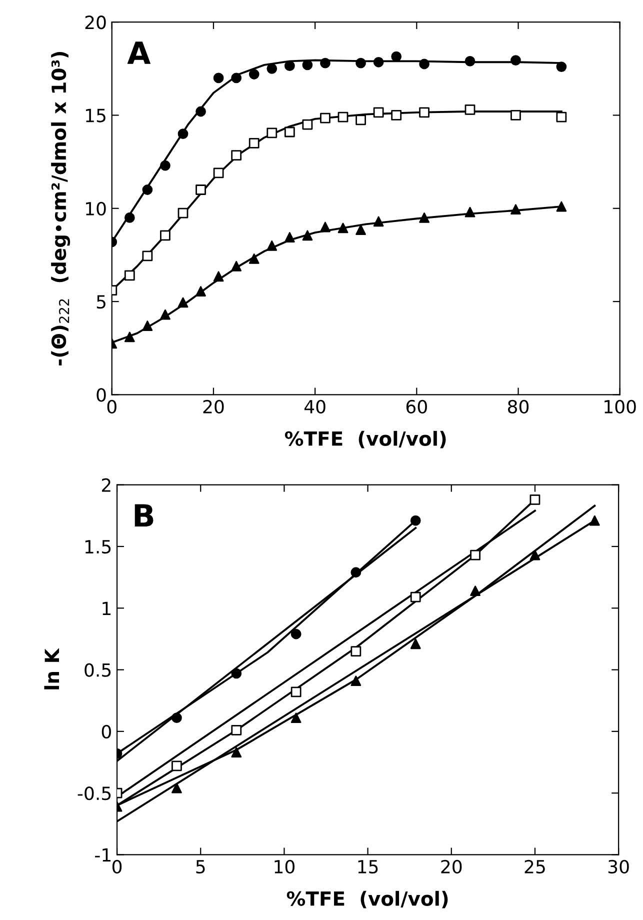 Image resolution: width=643 pixels, height=920 pixels. What do you see at coordinates (368, 867) in the screenshot?
I see `x-tick-label: 15` at bounding box center [368, 867].